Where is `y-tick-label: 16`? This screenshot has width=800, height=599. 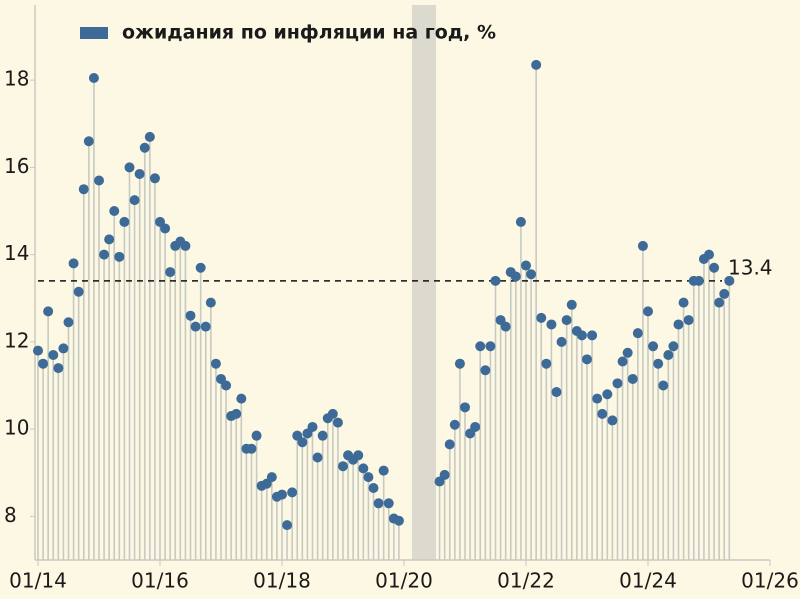
y-tick-label: 16 is located at coordinates (16, 166).